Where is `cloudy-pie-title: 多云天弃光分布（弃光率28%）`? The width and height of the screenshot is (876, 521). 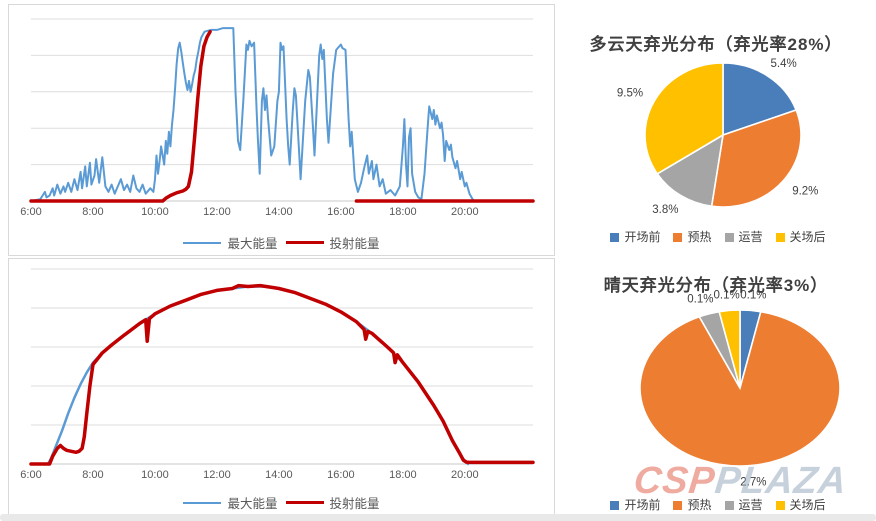 cloudy-pie-title: 多云天弃光分布（弃光率28%） is located at coordinates (716, 45).